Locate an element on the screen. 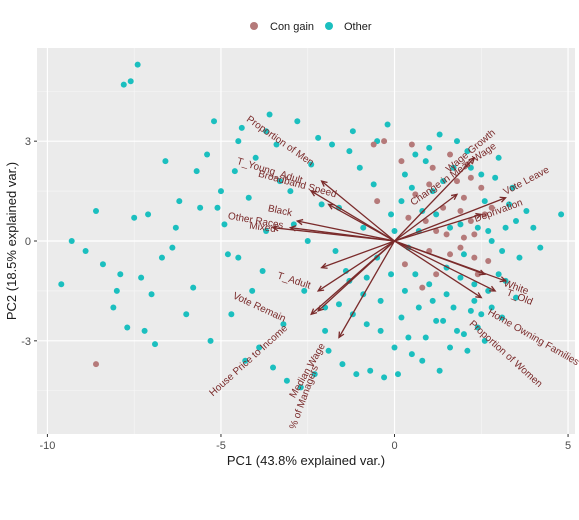 The height and width of the screenshot is (520, 579). y-tick-label: 0 is located at coordinates (28, 242).